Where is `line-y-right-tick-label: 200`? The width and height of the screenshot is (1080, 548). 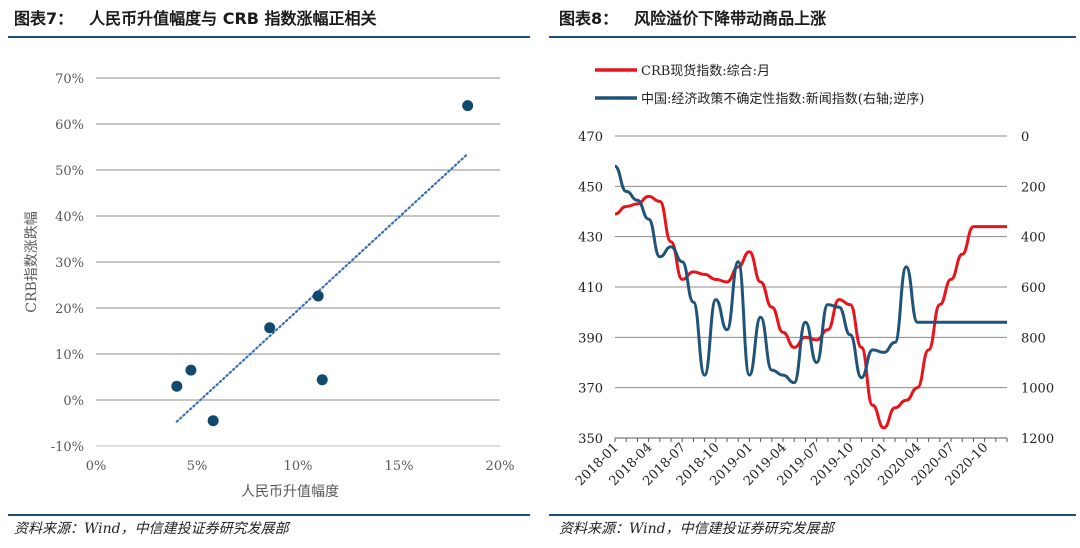
line-y-right-tick-label: 200 is located at coordinates (1033, 187).